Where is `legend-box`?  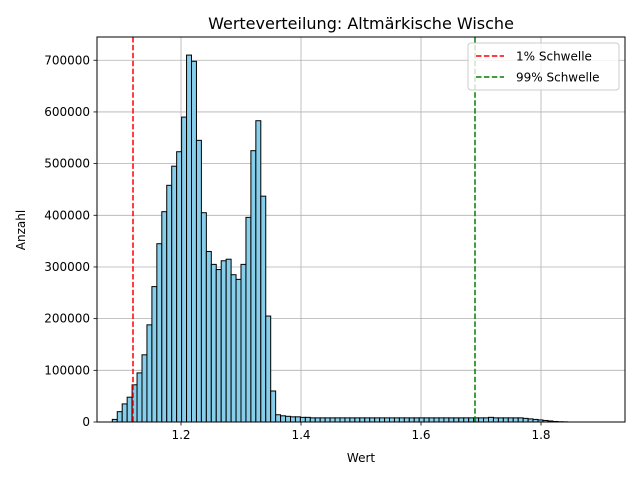 legend-box is located at coordinates (543, 66).